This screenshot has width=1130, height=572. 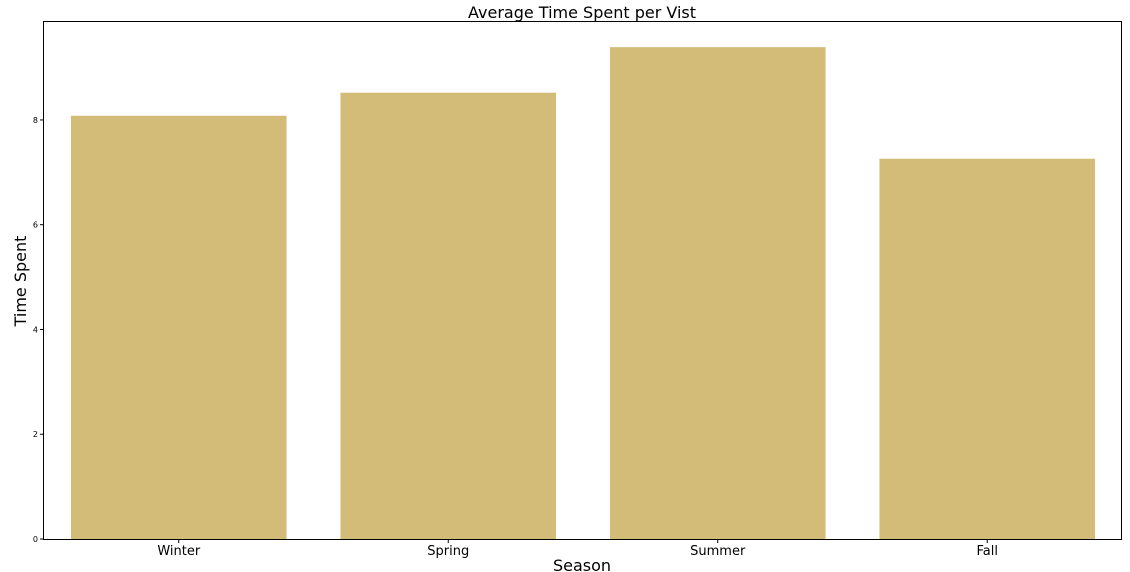 What do you see at coordinates (35, 120) in the screenshot?
I see `y-tick-label: 8` at bounding box center [35, 120].